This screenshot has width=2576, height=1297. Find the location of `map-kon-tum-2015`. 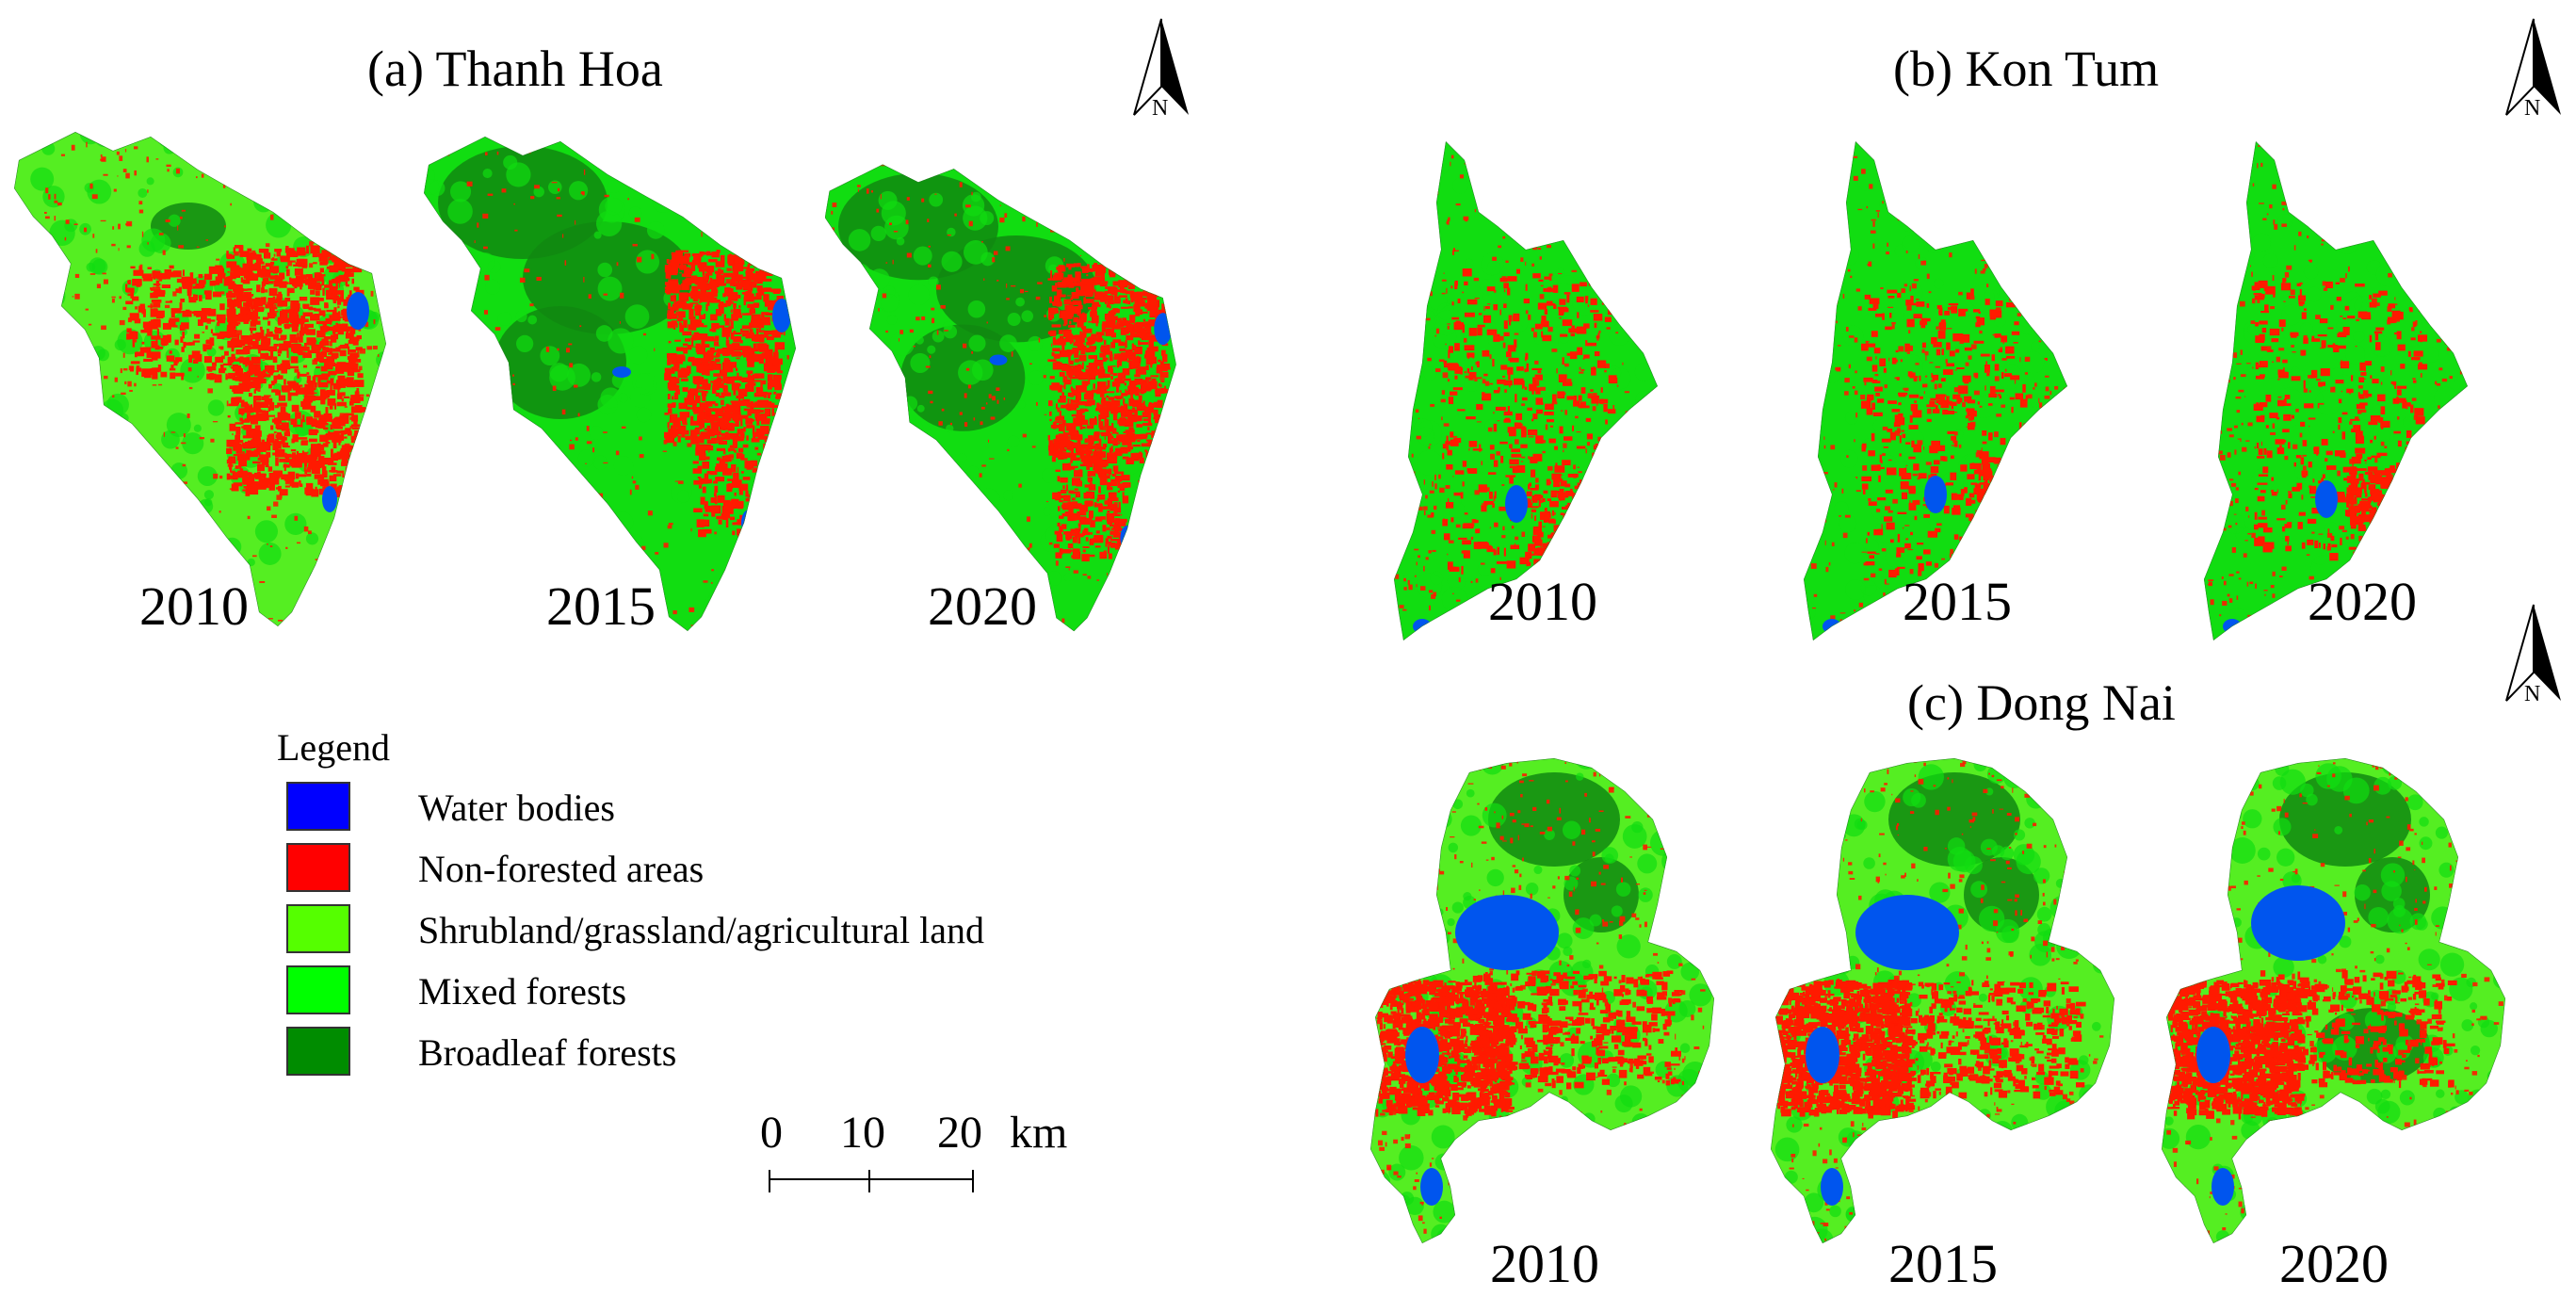

map-kon-tum-2015 is located at coordinates (1935, 390).